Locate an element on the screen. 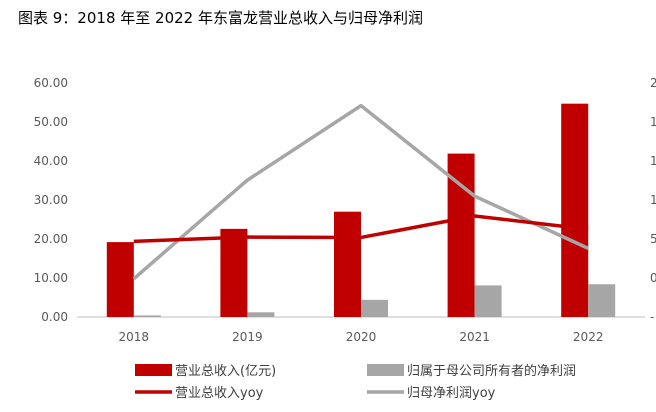 The width and height of the screenshot is (656, 412). y-left-tick-label: 20.00 is located at coordinates (51, 239).